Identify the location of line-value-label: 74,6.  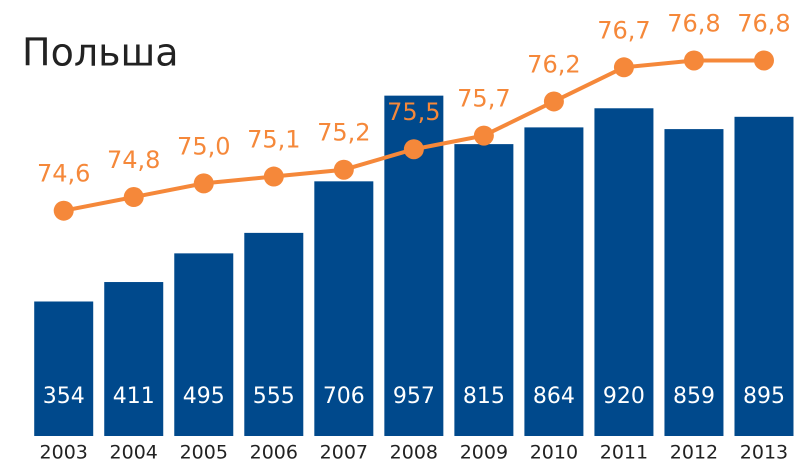
(63, 174).